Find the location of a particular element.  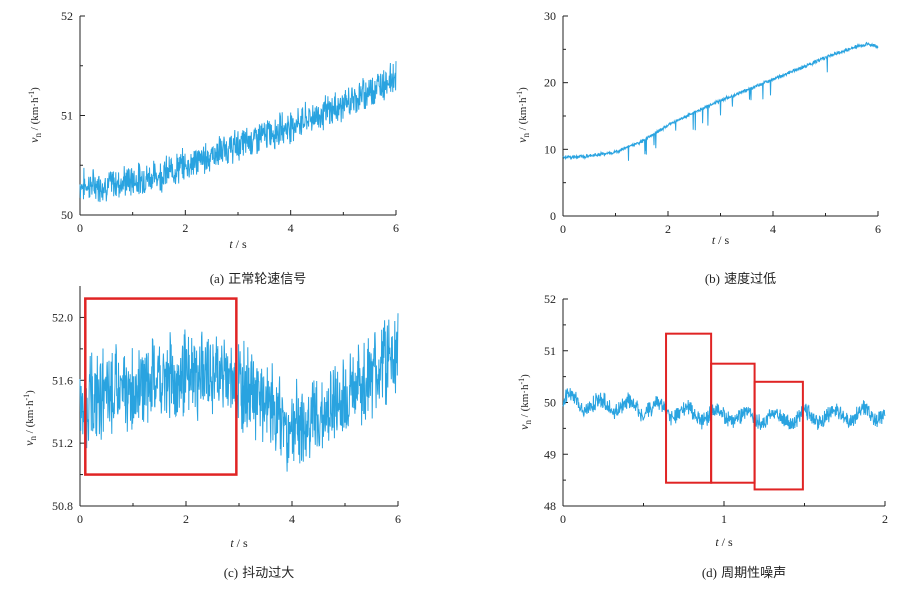

y-tick-label: 20 is located at coordinates (550, 83).